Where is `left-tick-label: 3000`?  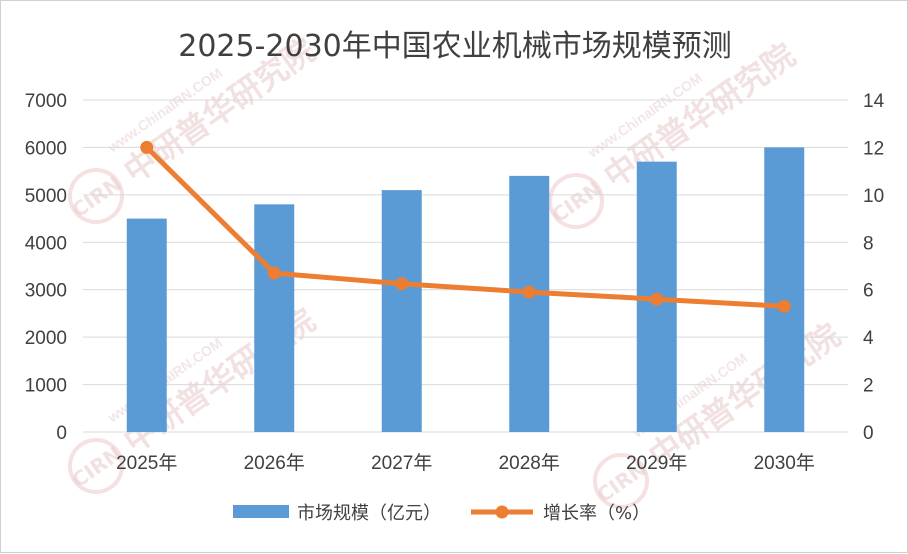
left-tick-label: 3000 is located at coordinates (46, 291).